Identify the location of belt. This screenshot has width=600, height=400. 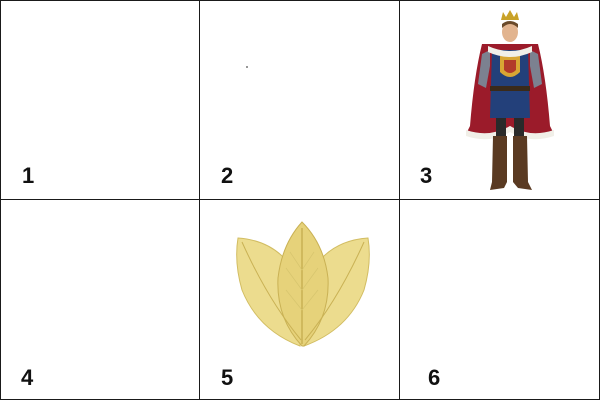
(510, 88).